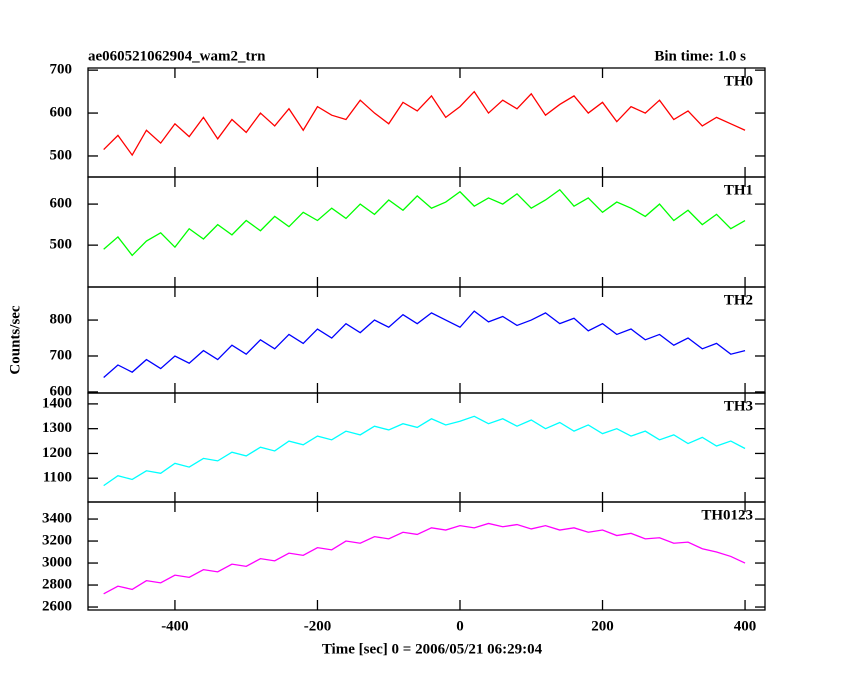 Image resolution: width=850 pixels, height=680 pixels. Describe the element at coordinates (177, 56) in the screenshot. I see `chart-title: ae060521062904_wam2_trn` at that location.